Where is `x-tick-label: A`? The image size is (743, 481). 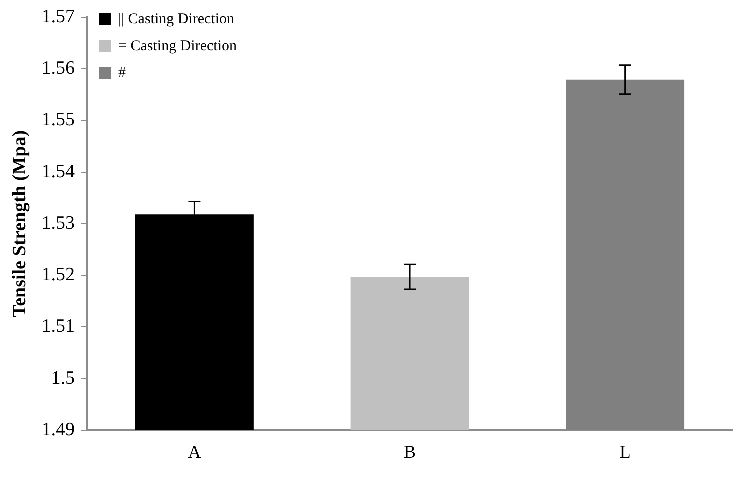
x-tick-label: A is located at coordinates (195, 452).